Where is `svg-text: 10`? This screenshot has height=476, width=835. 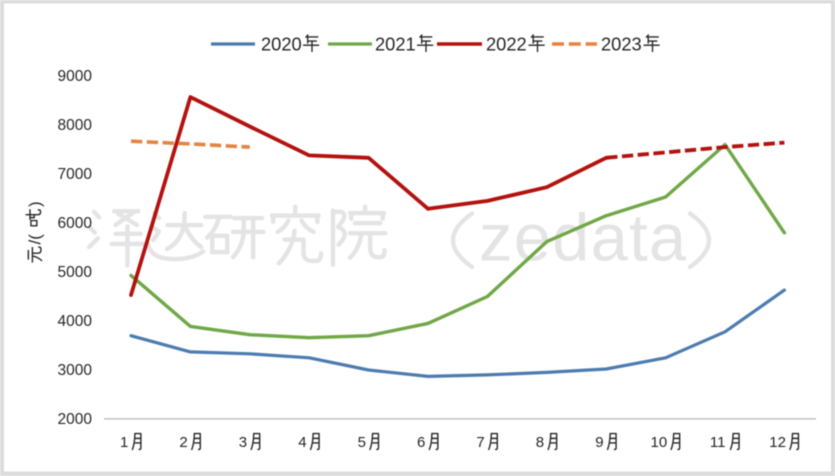
svg-text: 10 is located at coordinates (659, 442).